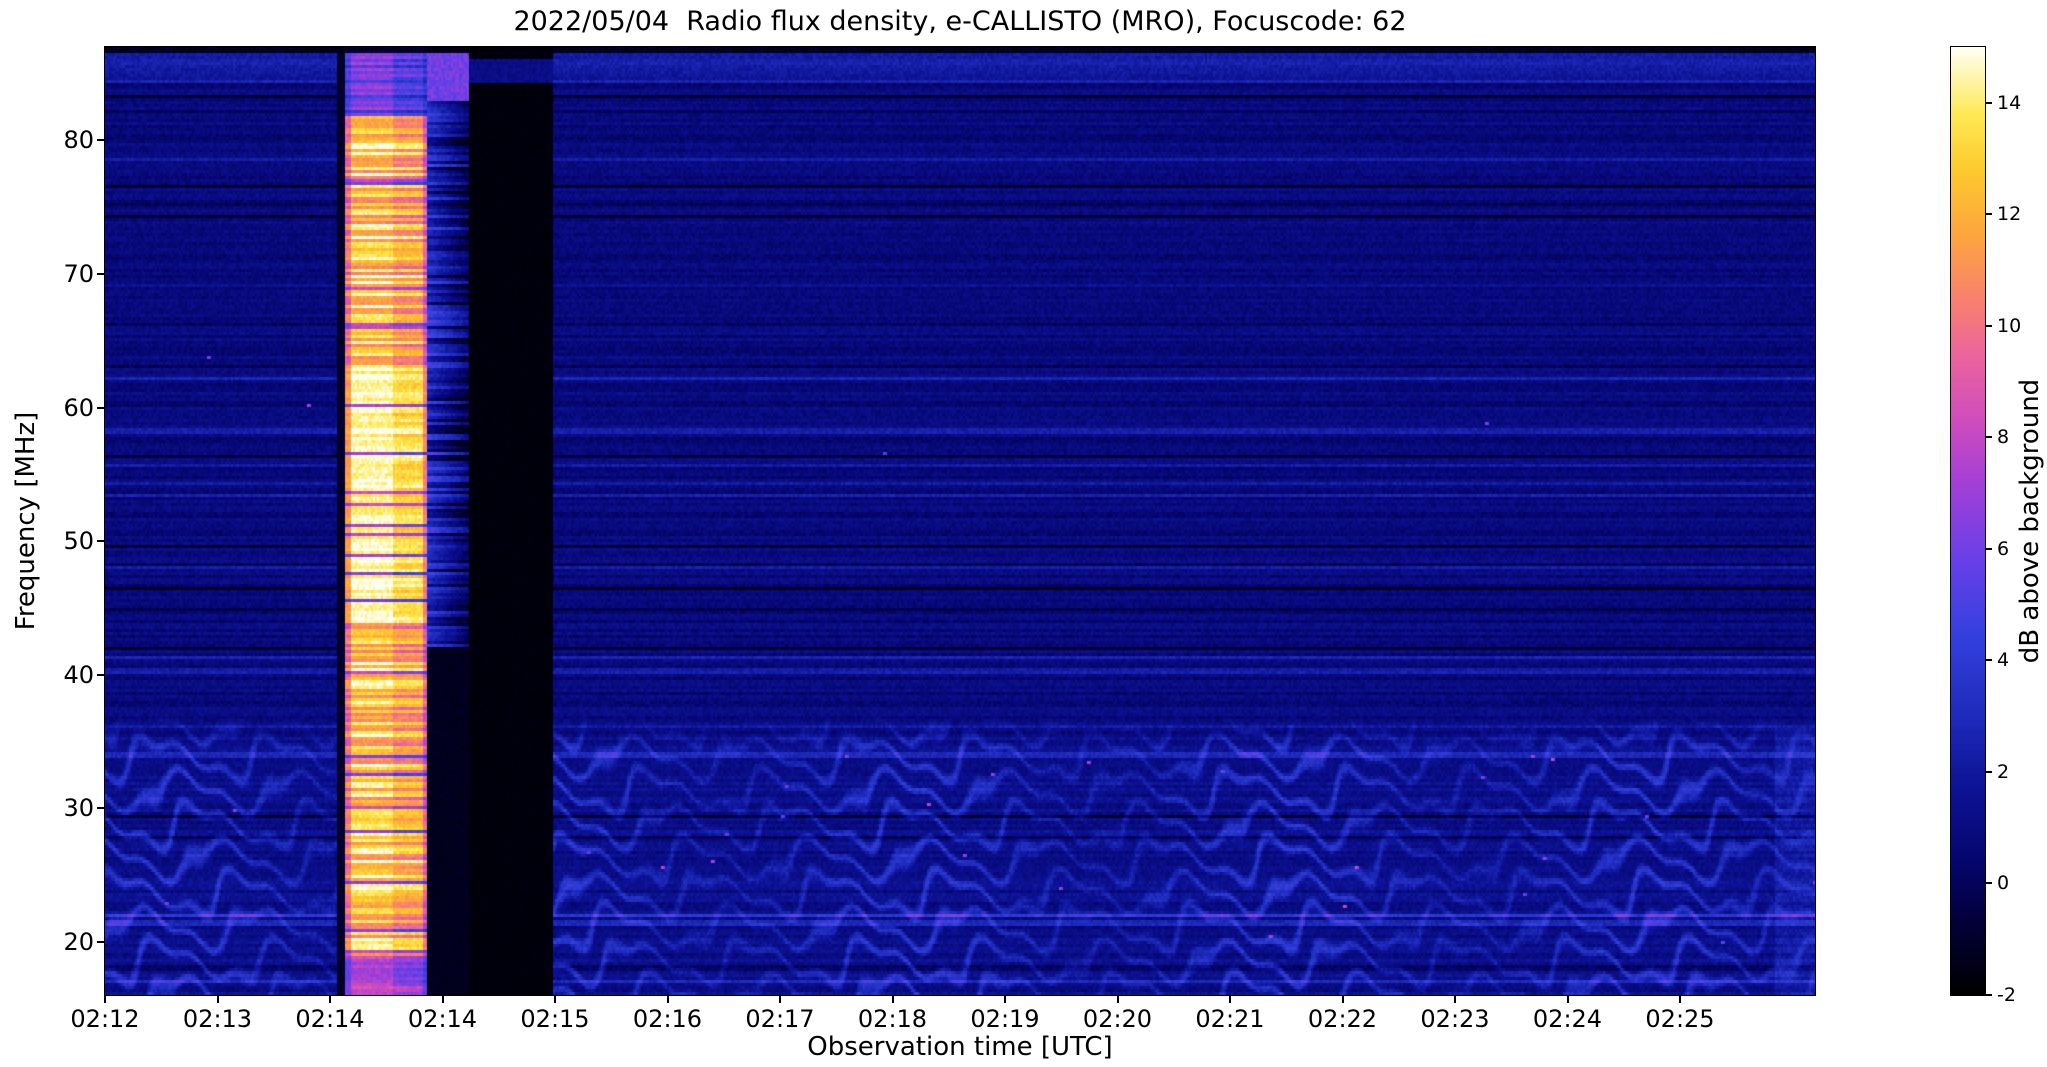 The height and width of the screenshot is (1067, 2047). I want to click on x-tick-label: 02:20, so click(1117, 1019).